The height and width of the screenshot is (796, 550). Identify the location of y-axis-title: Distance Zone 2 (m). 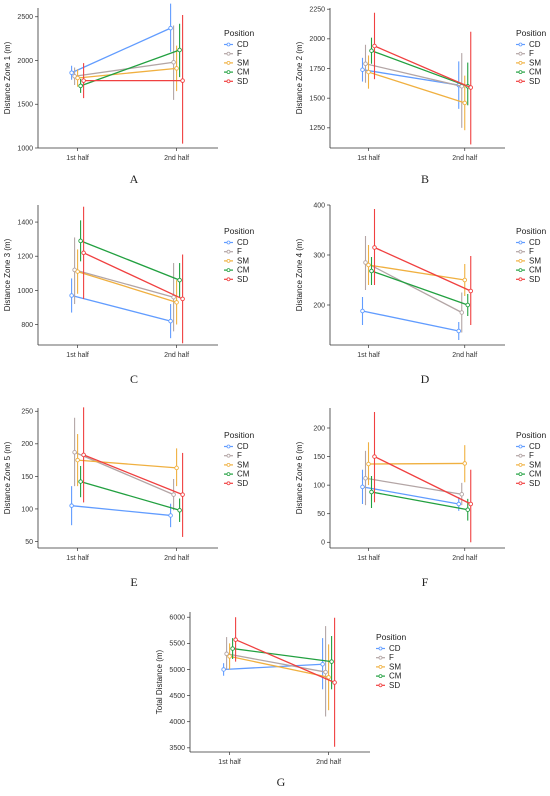
(299, 77).